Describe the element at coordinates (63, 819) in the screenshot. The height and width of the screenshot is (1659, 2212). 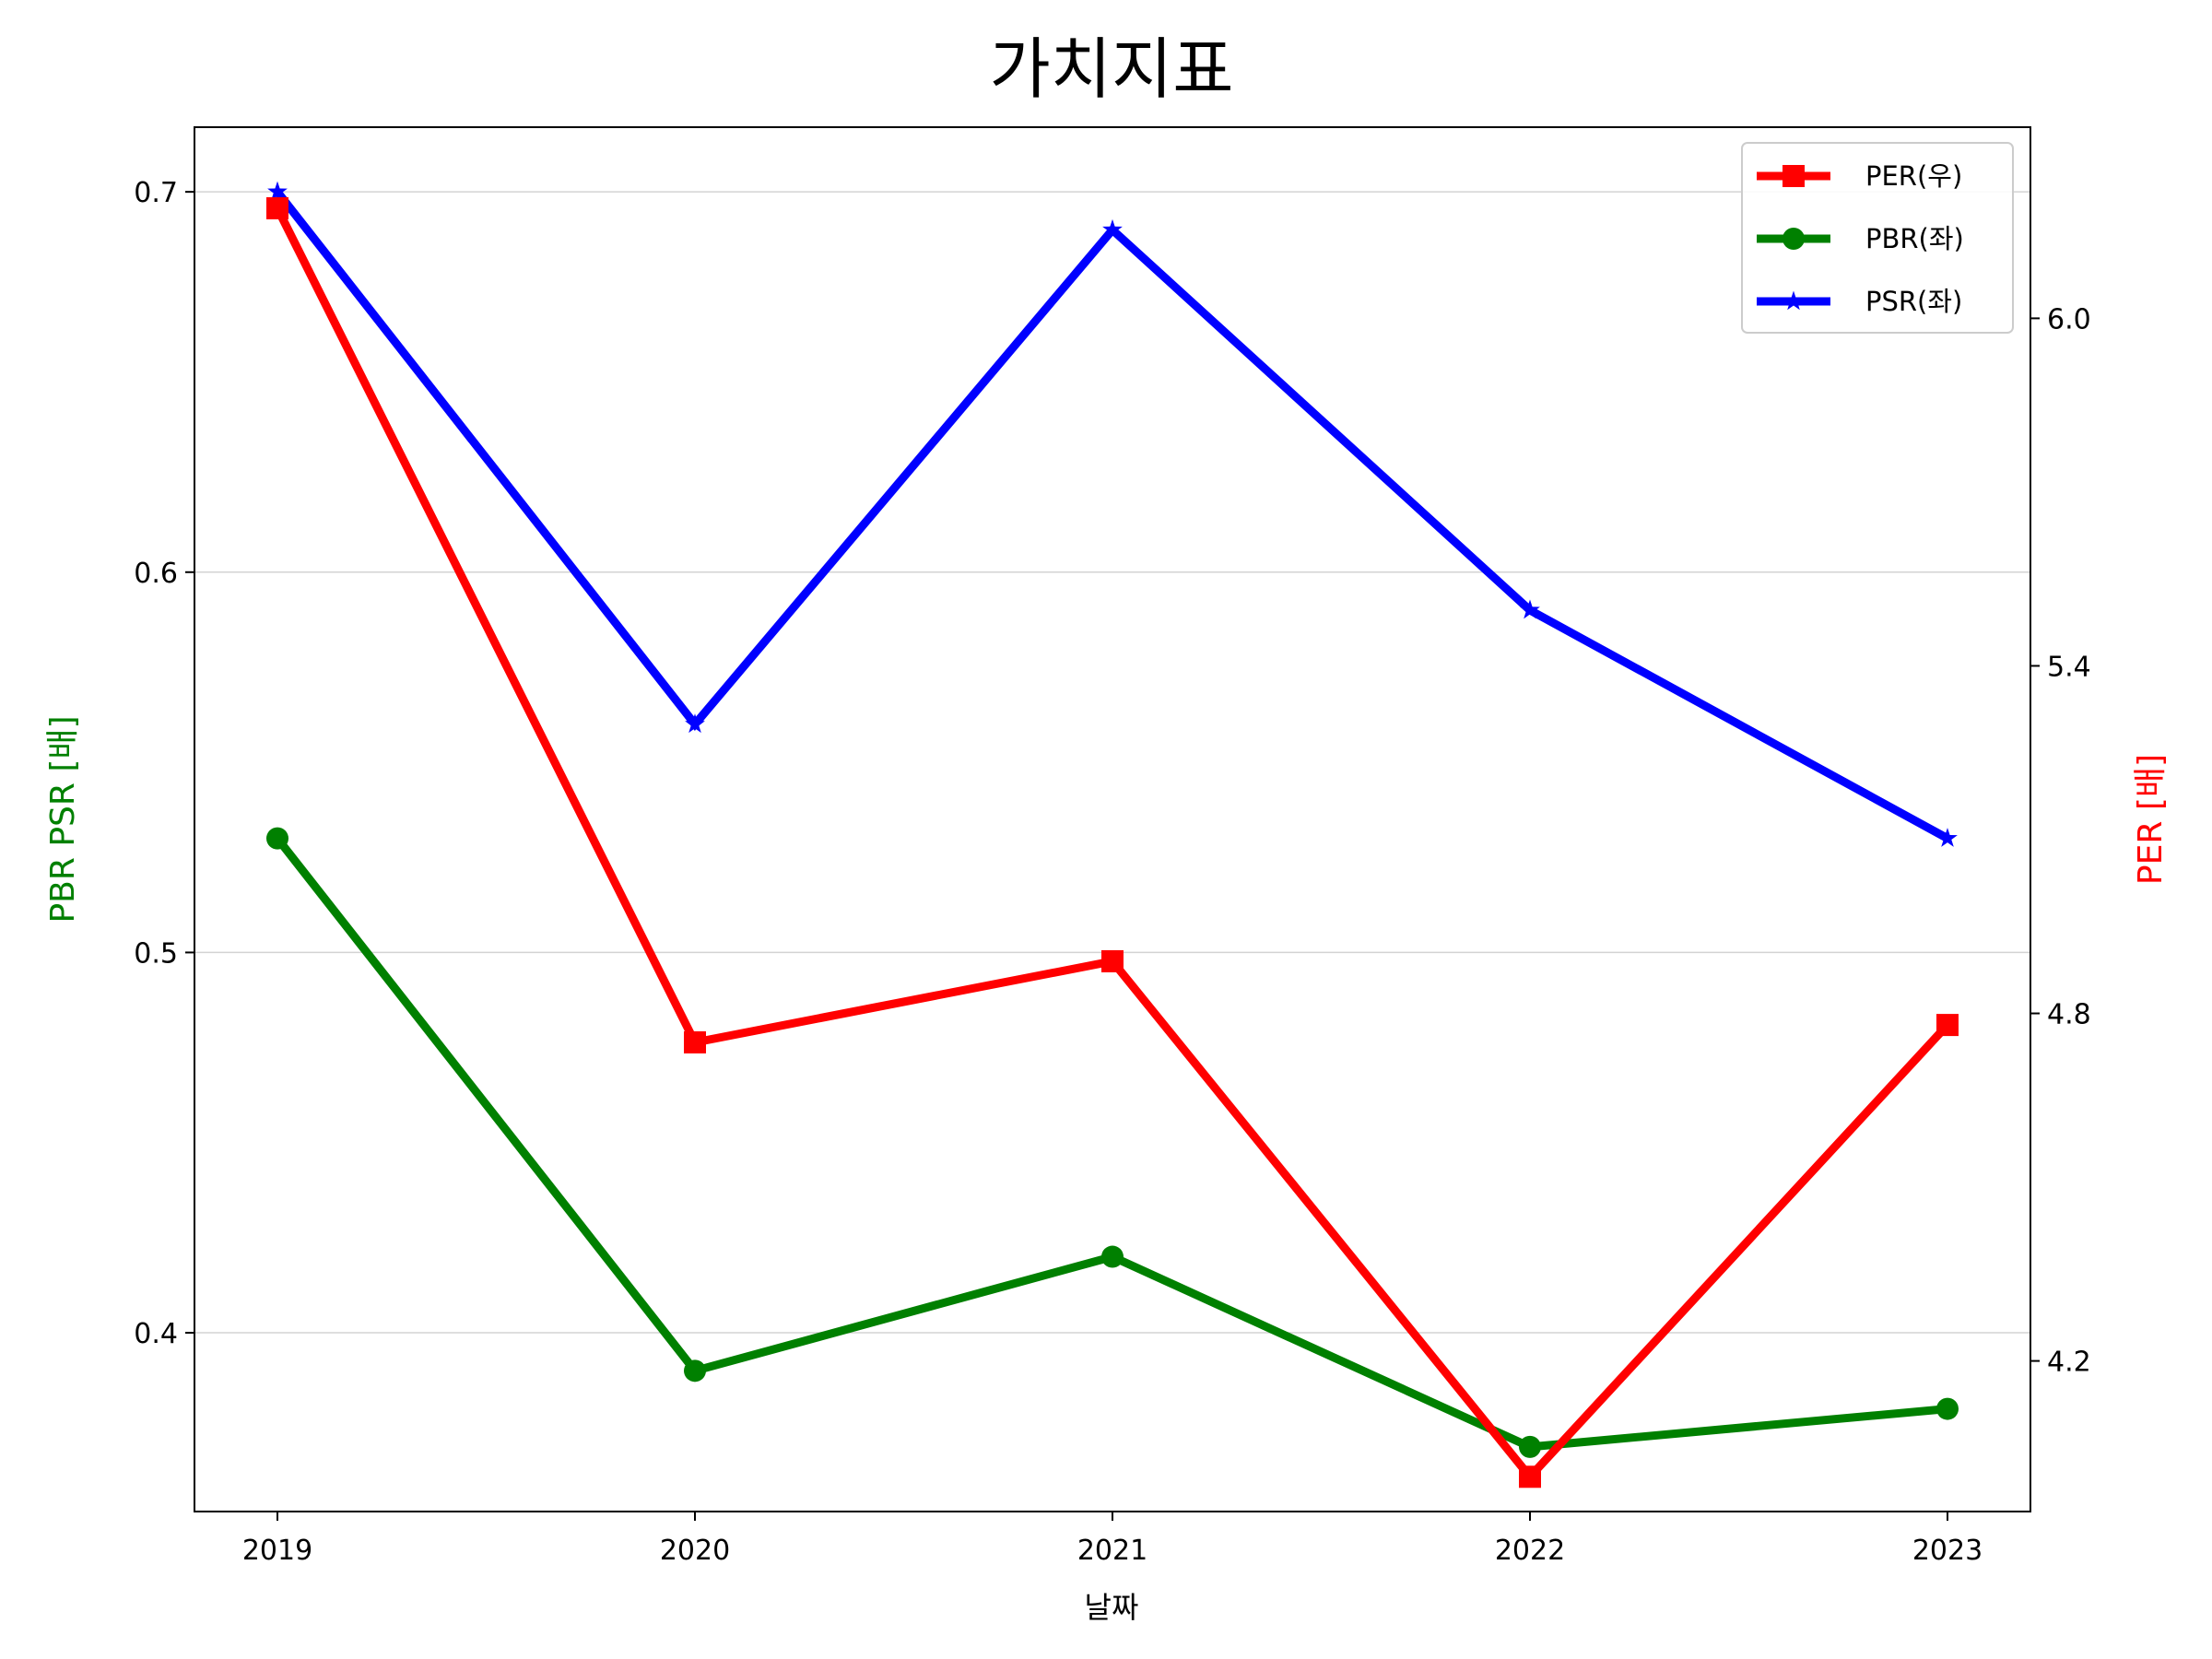
I see `left-axis-label: PBR PSR [배]` at that location.